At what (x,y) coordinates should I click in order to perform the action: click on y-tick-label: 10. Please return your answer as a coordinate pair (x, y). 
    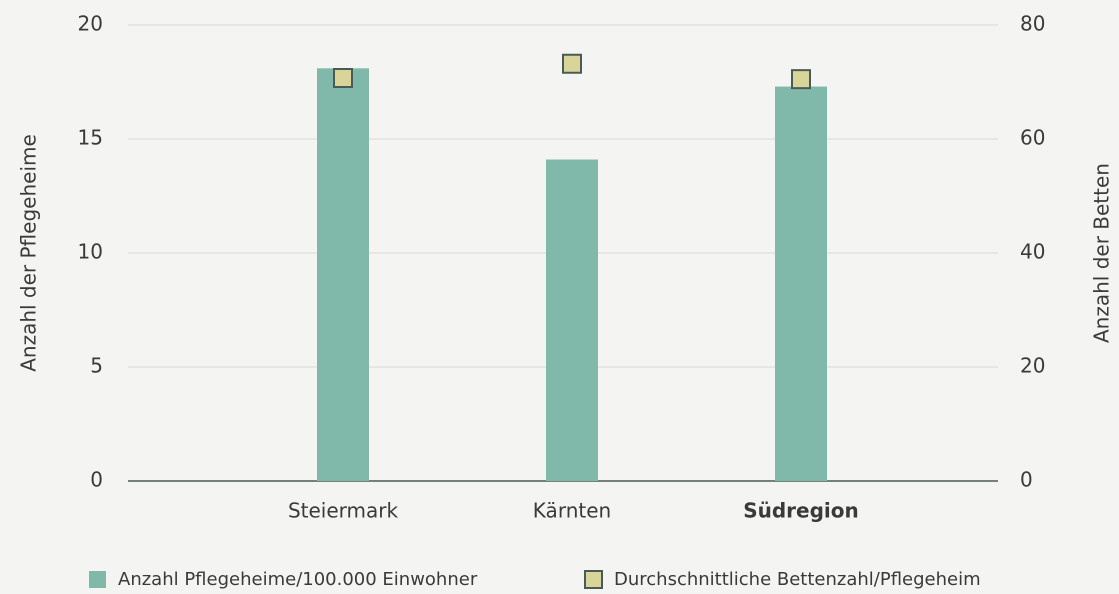
    Looking at the image, I should click on (90, 252).